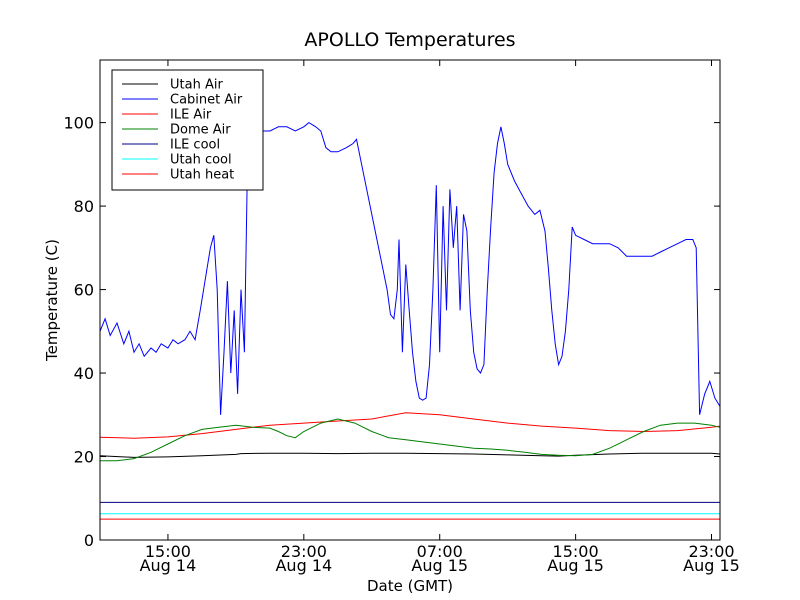 Image resolution: width=800 pixels, height=600 pixels. What do you see at coordinates (440, 551) in the screenshot?
I see `x-tick-label-time: 07:00` at bounding box center [440, 551].